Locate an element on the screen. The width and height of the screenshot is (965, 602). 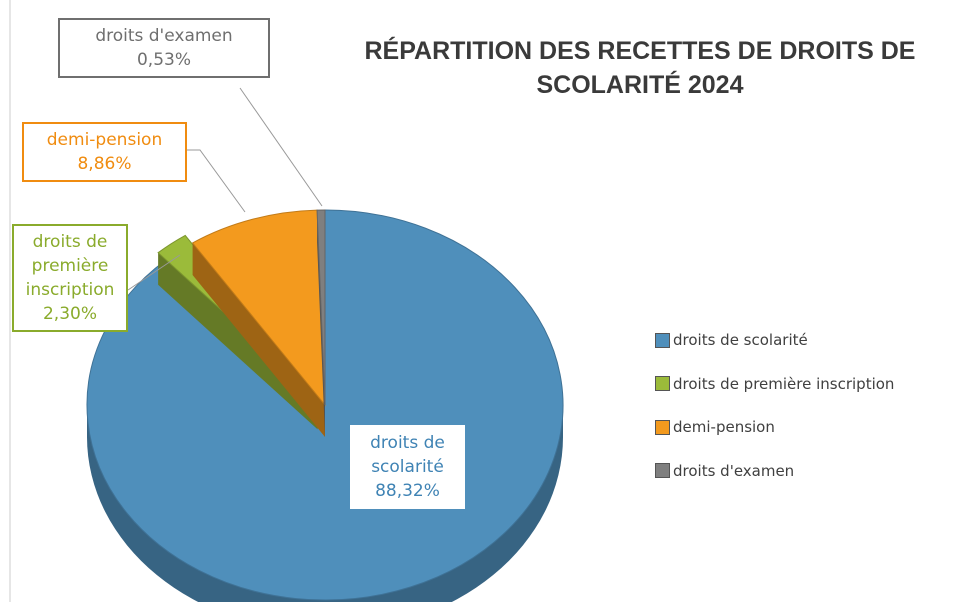
data-label-value: 8,86% is located at coordinates (104, 164).